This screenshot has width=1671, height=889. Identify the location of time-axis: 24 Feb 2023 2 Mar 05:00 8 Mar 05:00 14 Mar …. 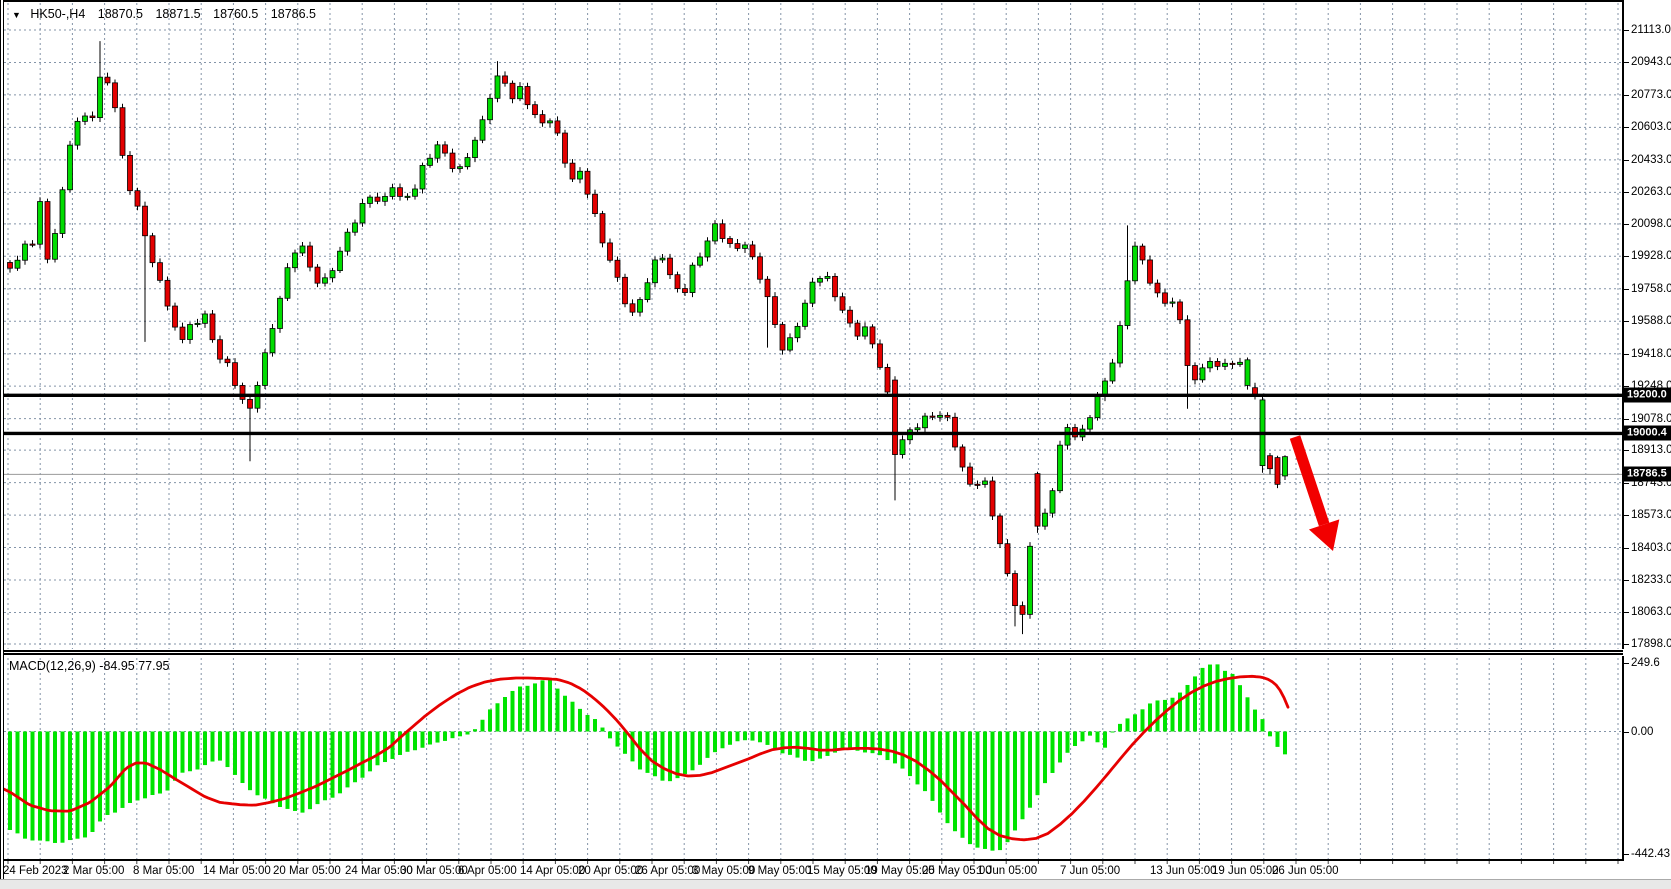
(835, 870).